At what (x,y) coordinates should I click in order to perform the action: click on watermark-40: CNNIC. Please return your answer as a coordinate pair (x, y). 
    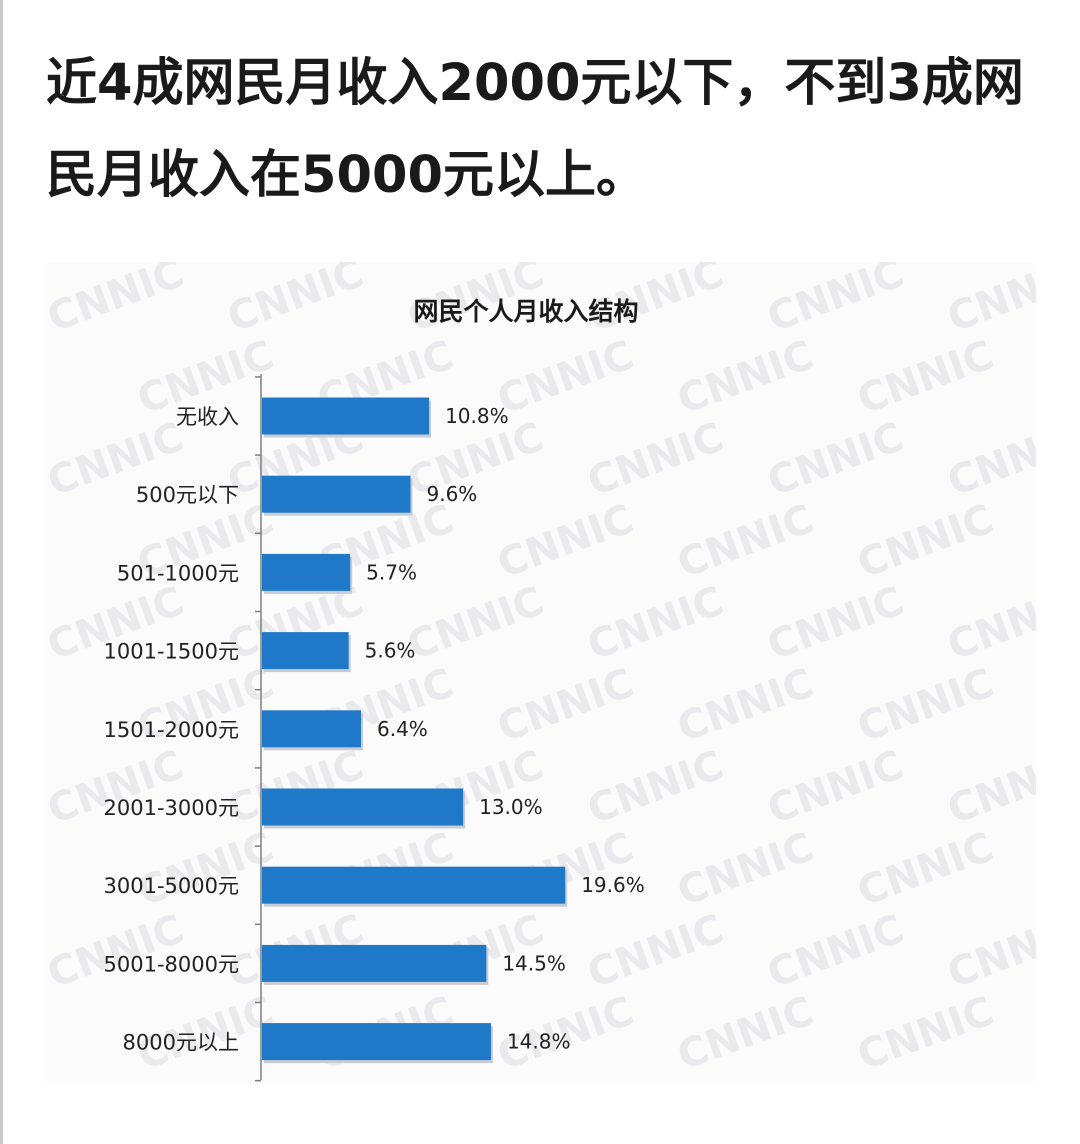
    Looking at the image, I should click on (836, 787).